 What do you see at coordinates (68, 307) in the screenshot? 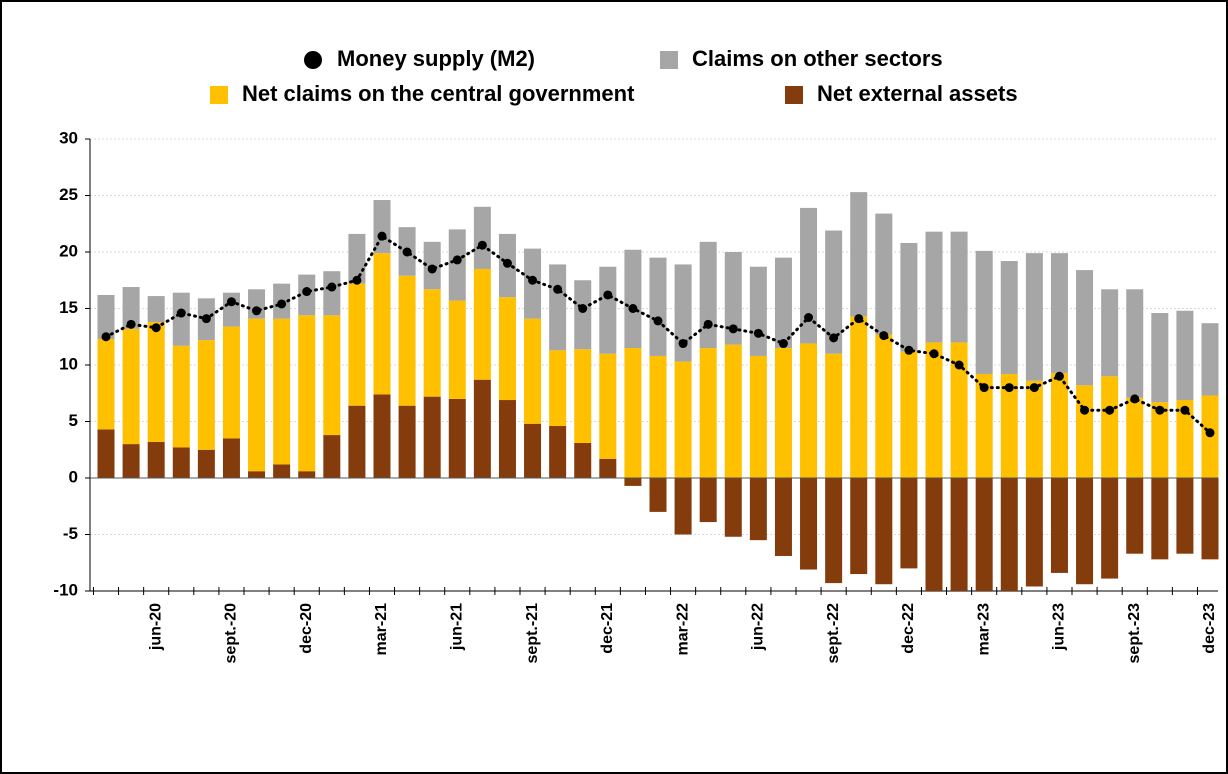
I see `y-tick-label: 15` at bounding box center [68, 307].